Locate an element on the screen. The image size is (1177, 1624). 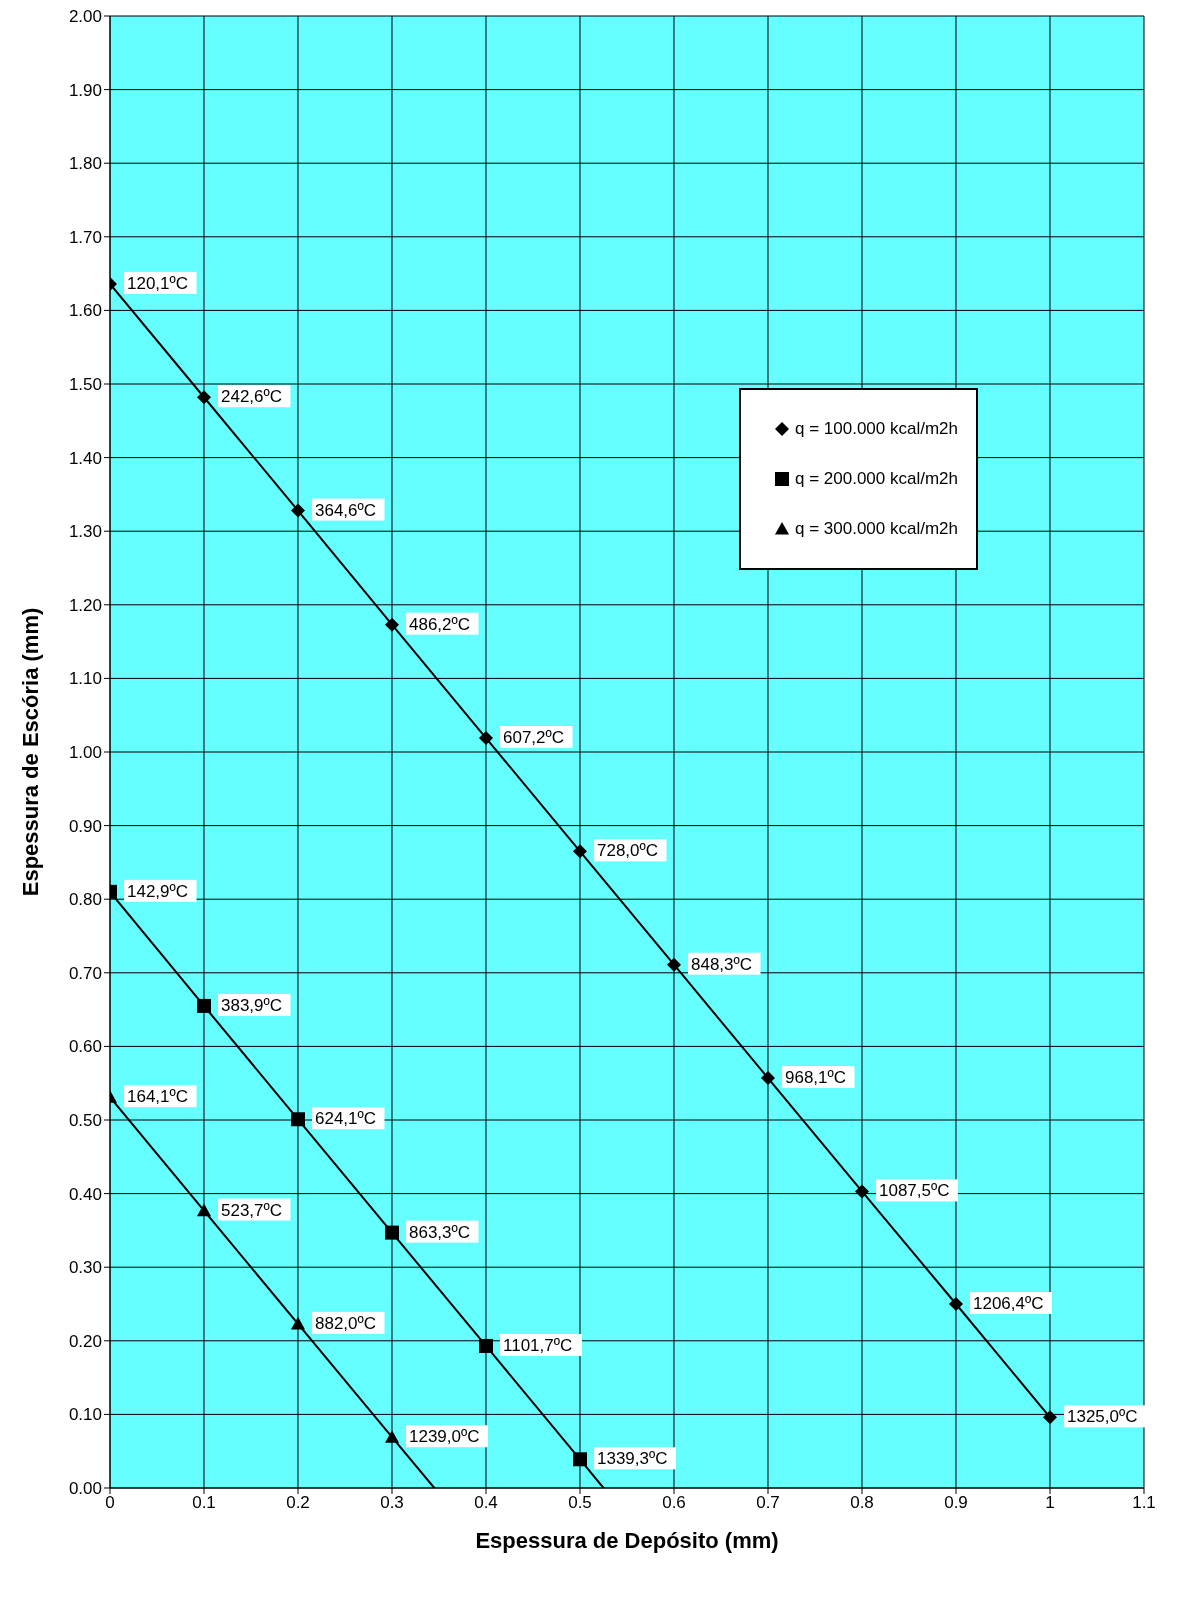
y-tick-label: 0.90 is located at coordinates (85, 826).